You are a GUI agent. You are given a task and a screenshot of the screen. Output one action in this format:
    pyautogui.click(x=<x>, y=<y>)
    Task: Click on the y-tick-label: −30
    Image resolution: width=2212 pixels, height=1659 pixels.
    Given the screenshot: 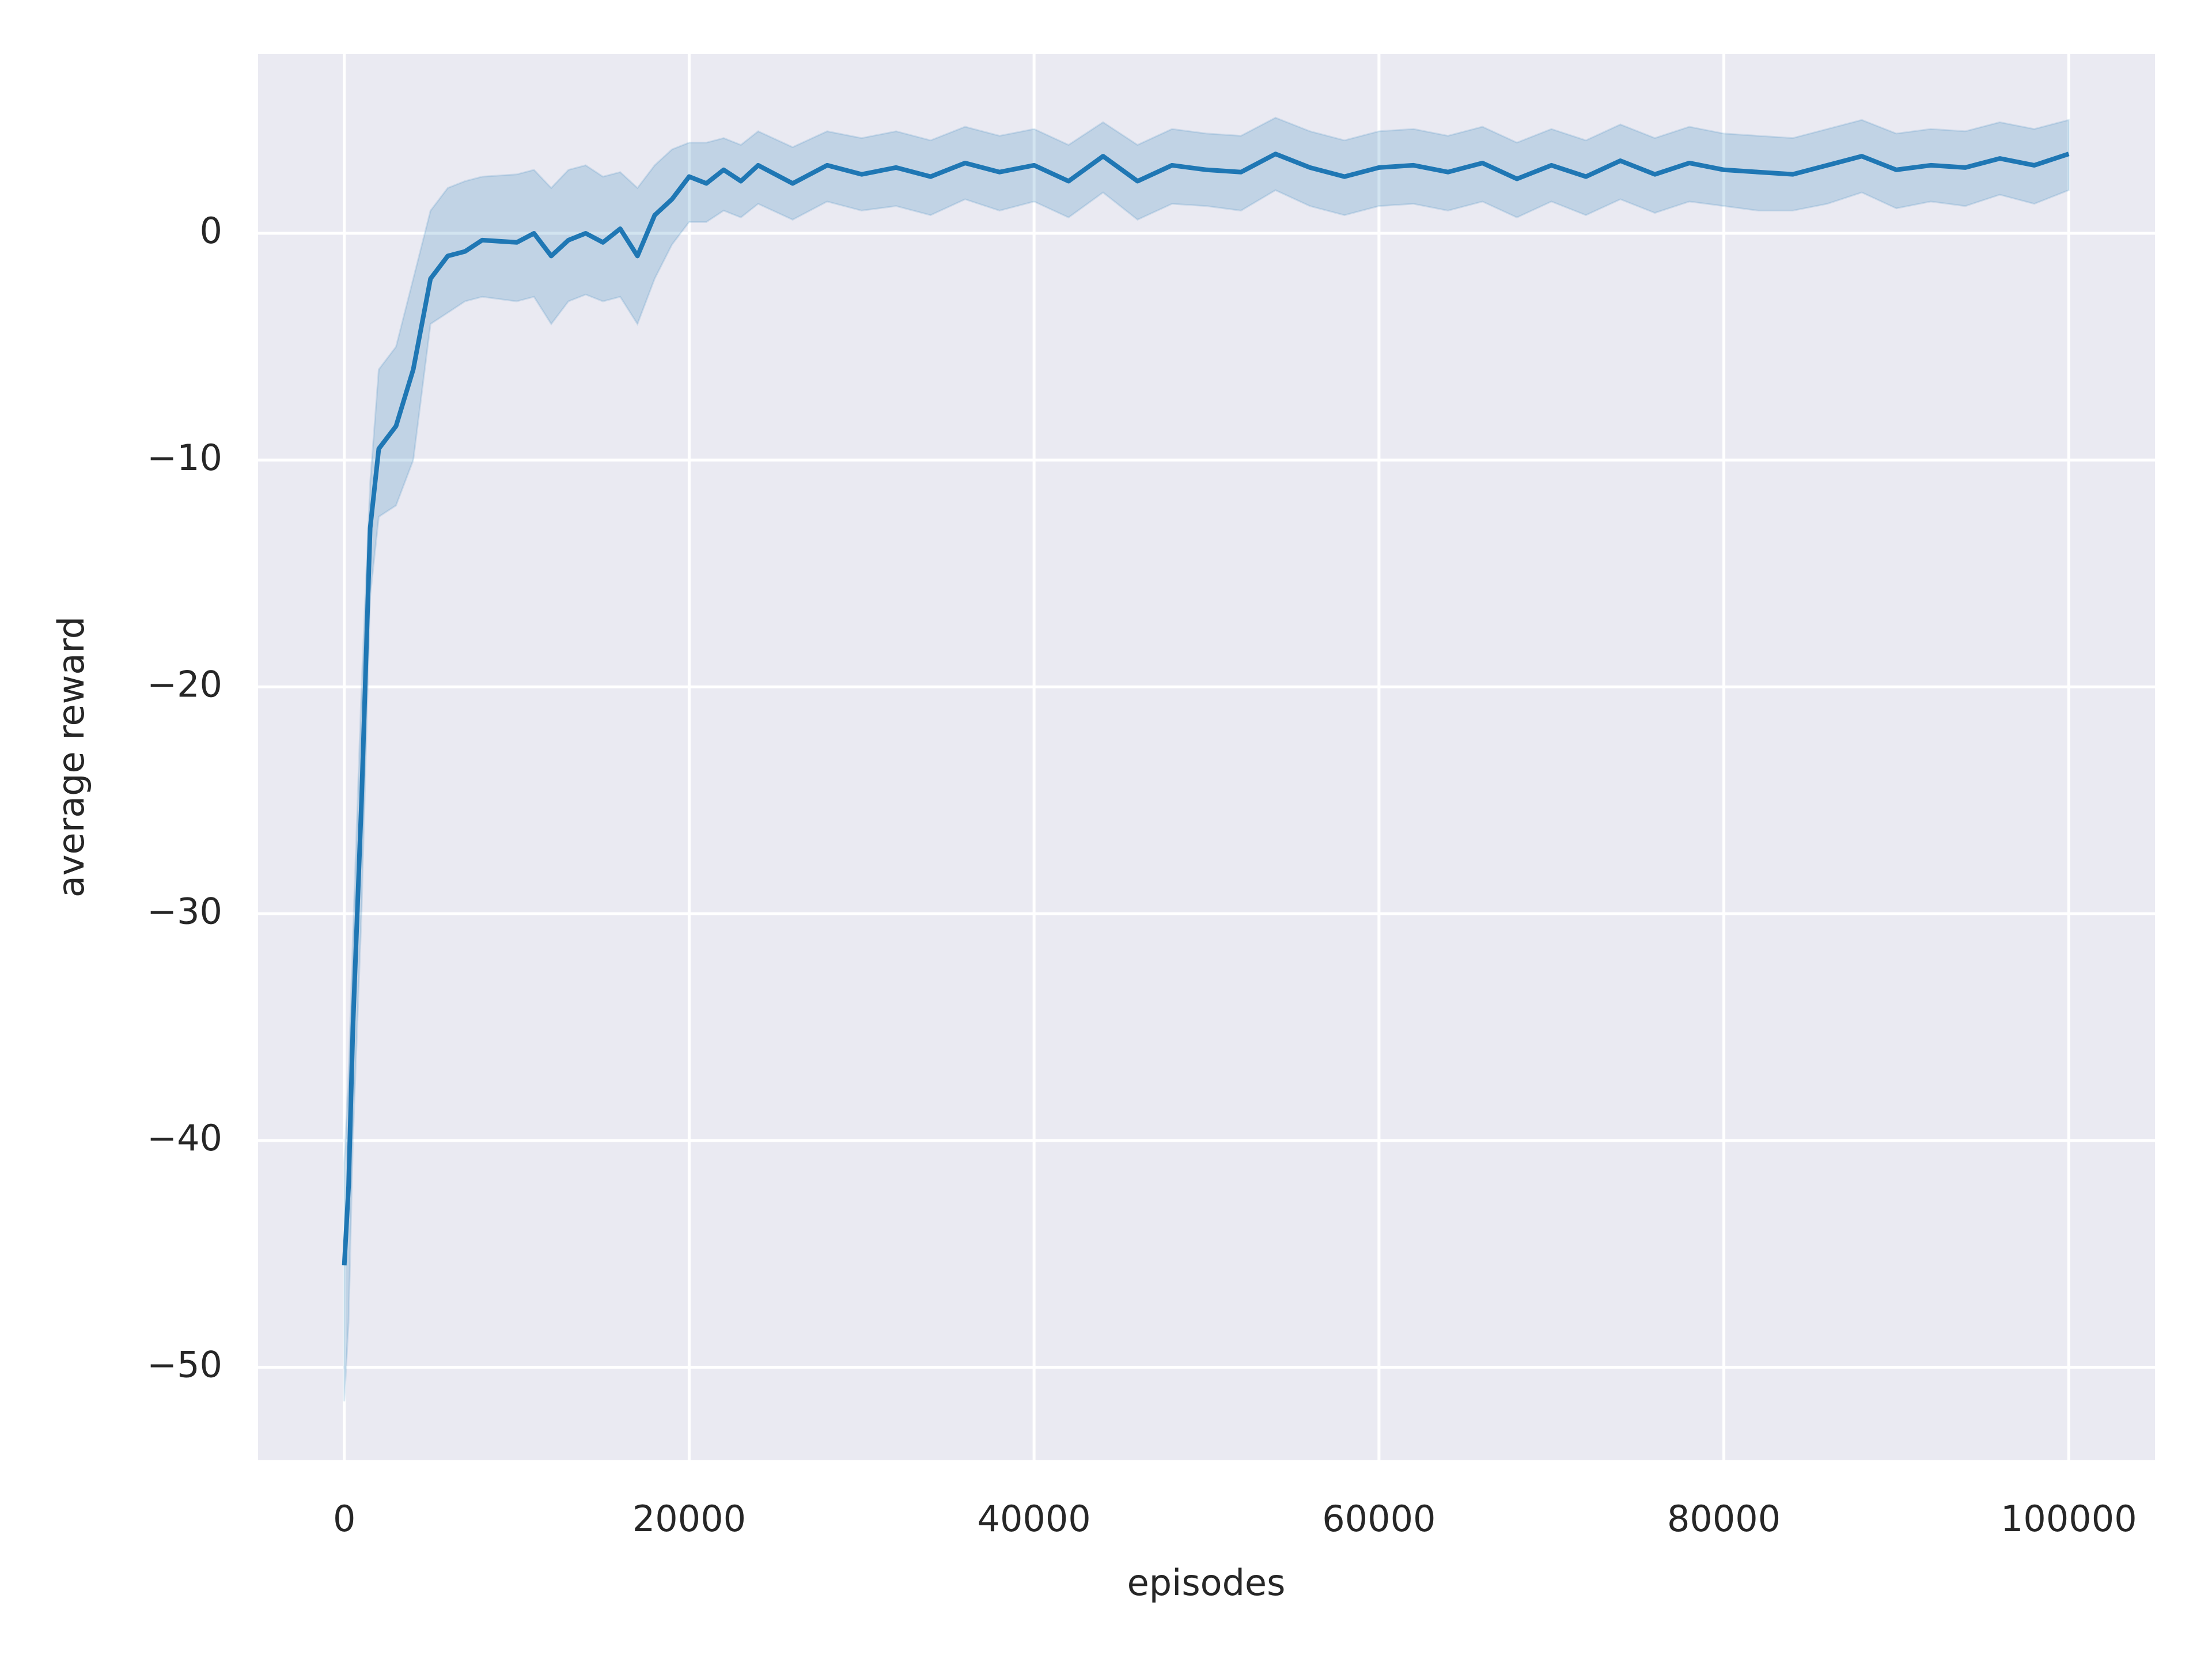 What is the action you would take?
    pyautogui.click(x=184, y=911)
    